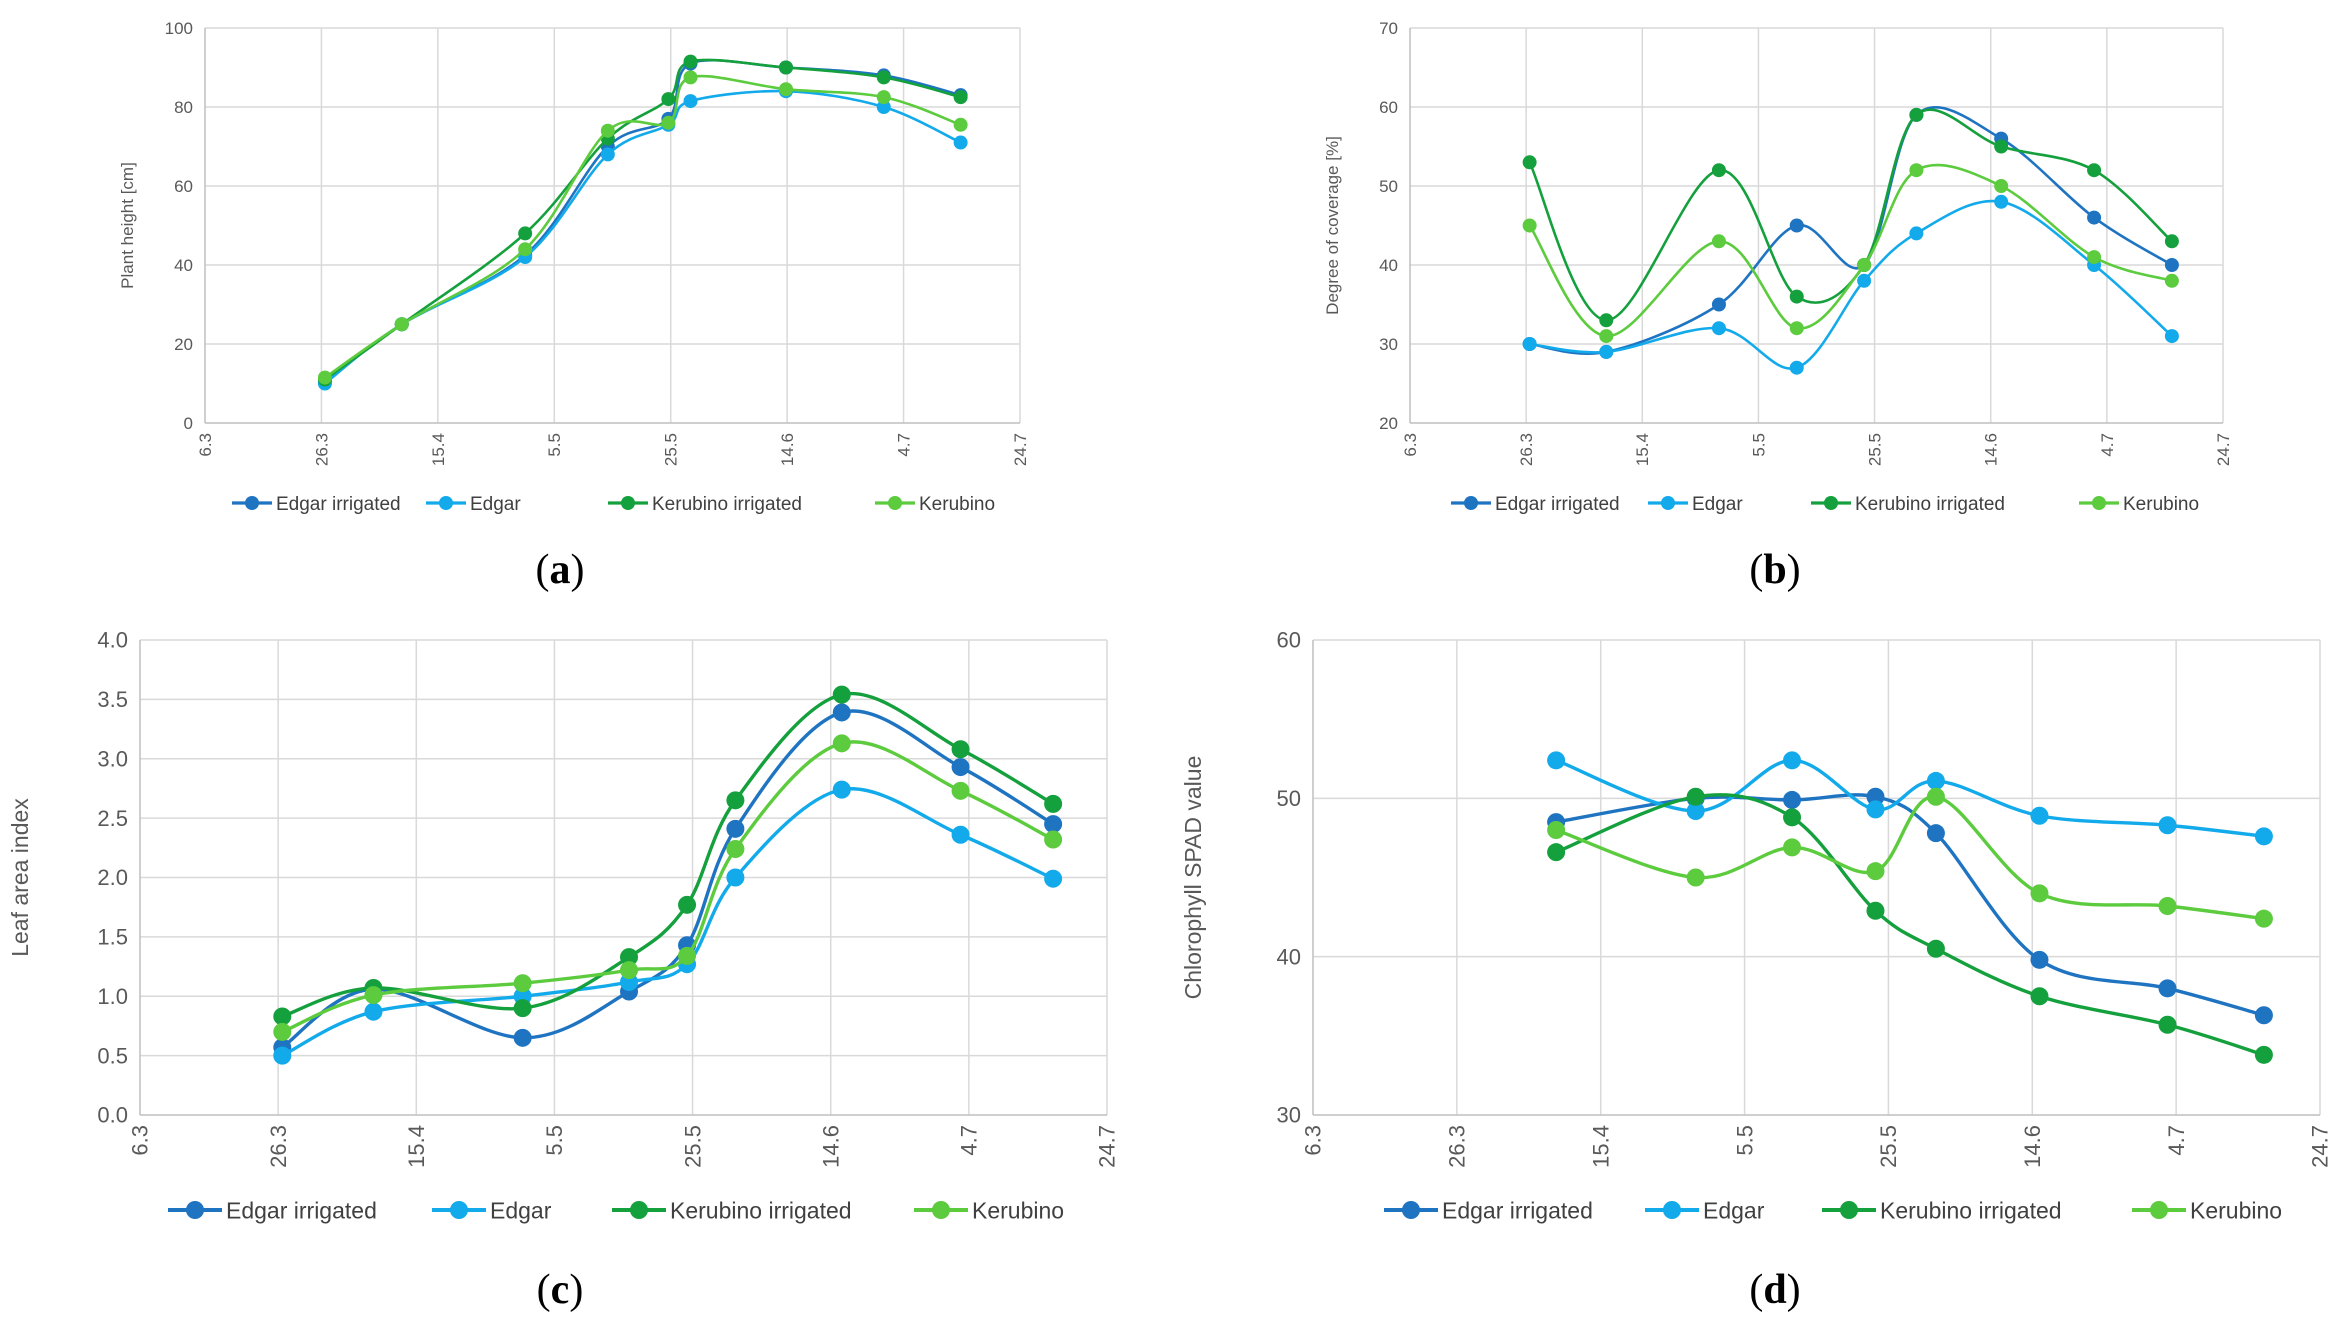 This screenshot has width=2350, height=1330. I want to click on y-tick-label: 0.0, so click(112, 1115).